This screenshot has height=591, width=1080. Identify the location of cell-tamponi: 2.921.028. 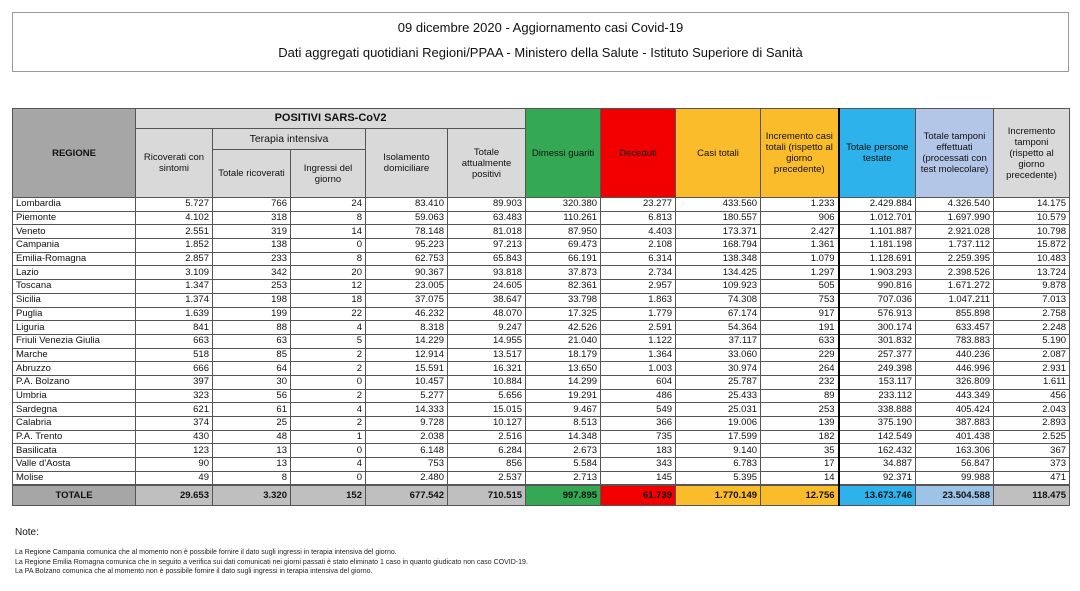
(955, 232).